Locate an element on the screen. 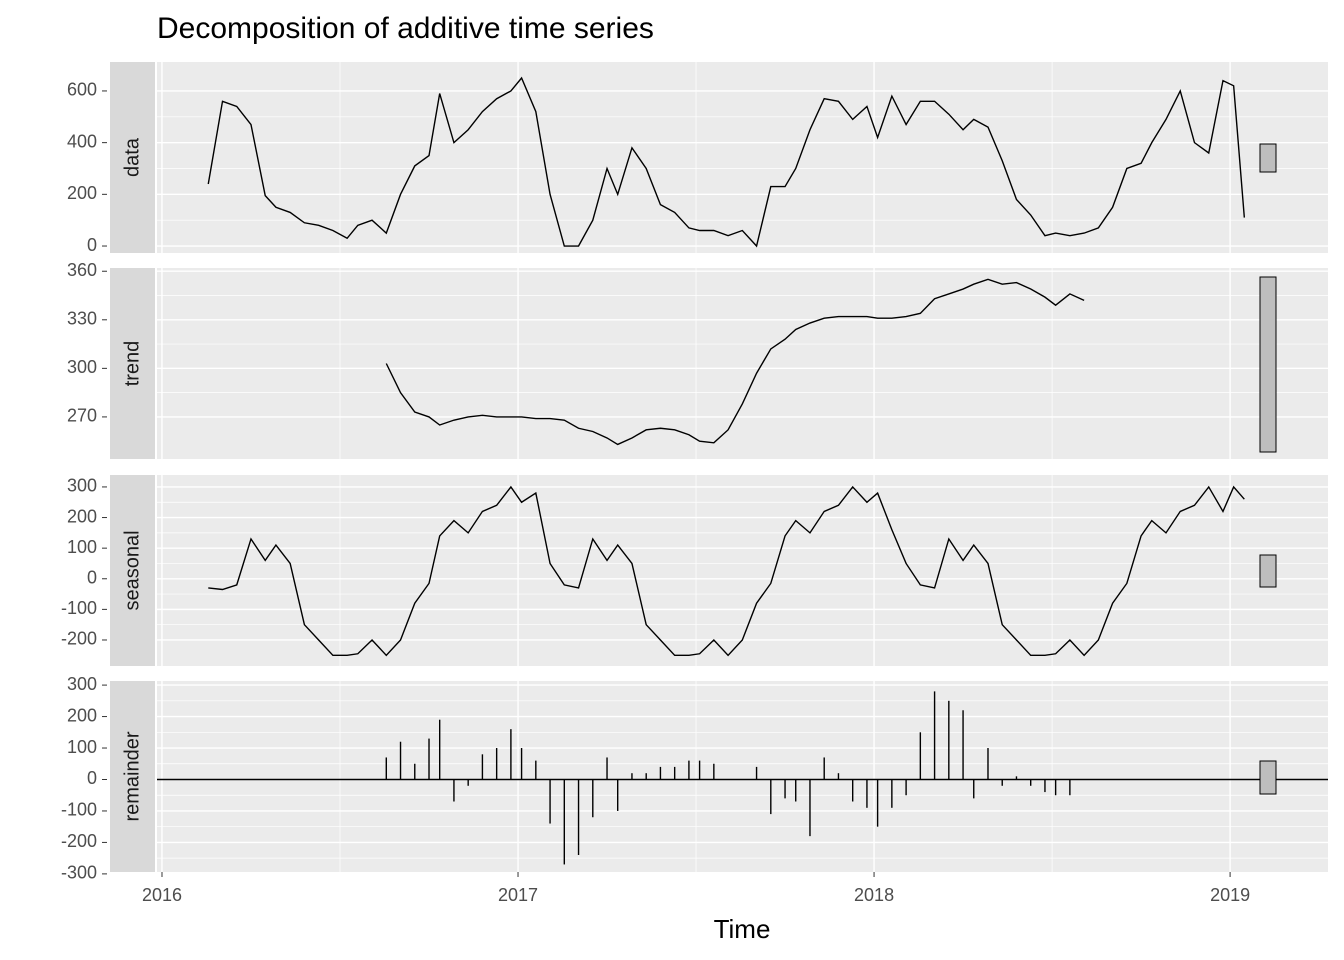 The width and height of the screenshot is (1344, 960). y-tick-label: -300 is located at coordinates (79, 873).